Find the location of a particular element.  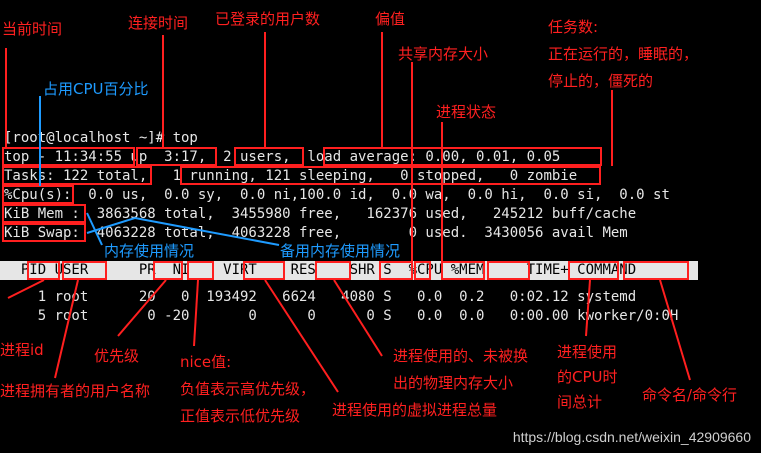

annotation-nice: nice值: 负值表示高优先级， 正值表示低优先级 is located at coordinates (248, 389).